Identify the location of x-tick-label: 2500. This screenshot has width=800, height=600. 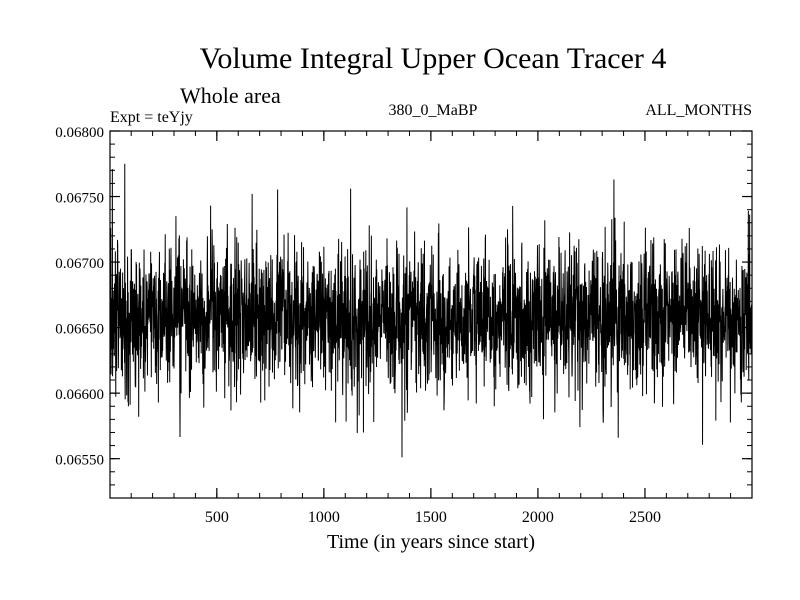
(645, 517).